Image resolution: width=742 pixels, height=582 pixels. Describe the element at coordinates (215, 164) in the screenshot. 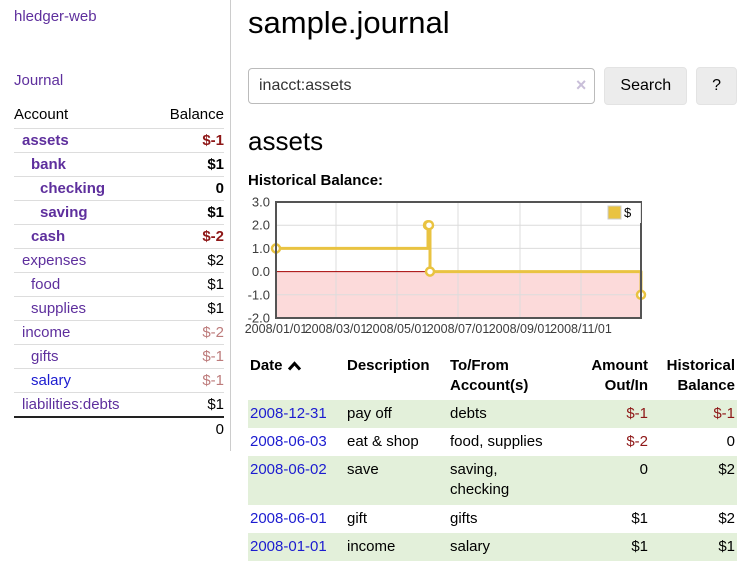

I see `account-balance: $1` at that location.